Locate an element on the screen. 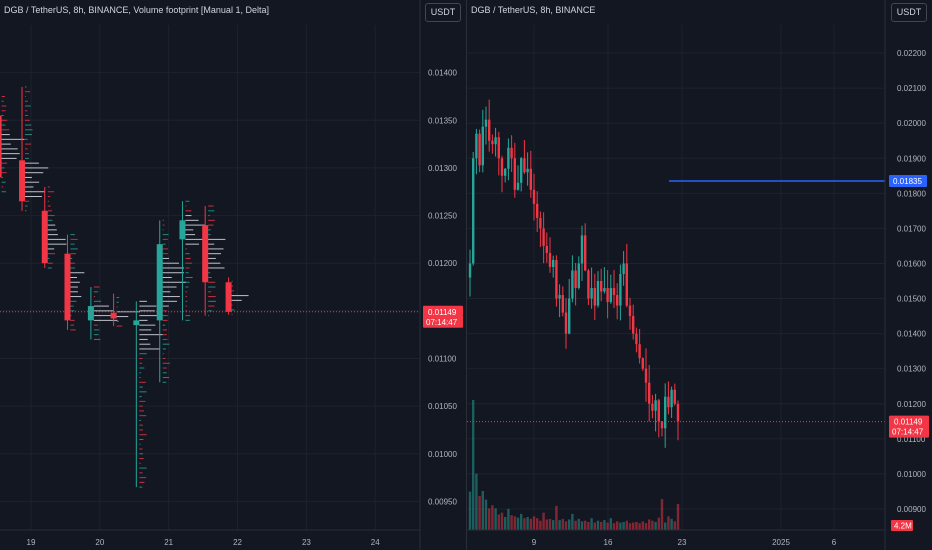 Image resolution: width=932 pixels, height=550 pixels. time-axis-tick-label: 2025 is located at coordinates (781, 542).